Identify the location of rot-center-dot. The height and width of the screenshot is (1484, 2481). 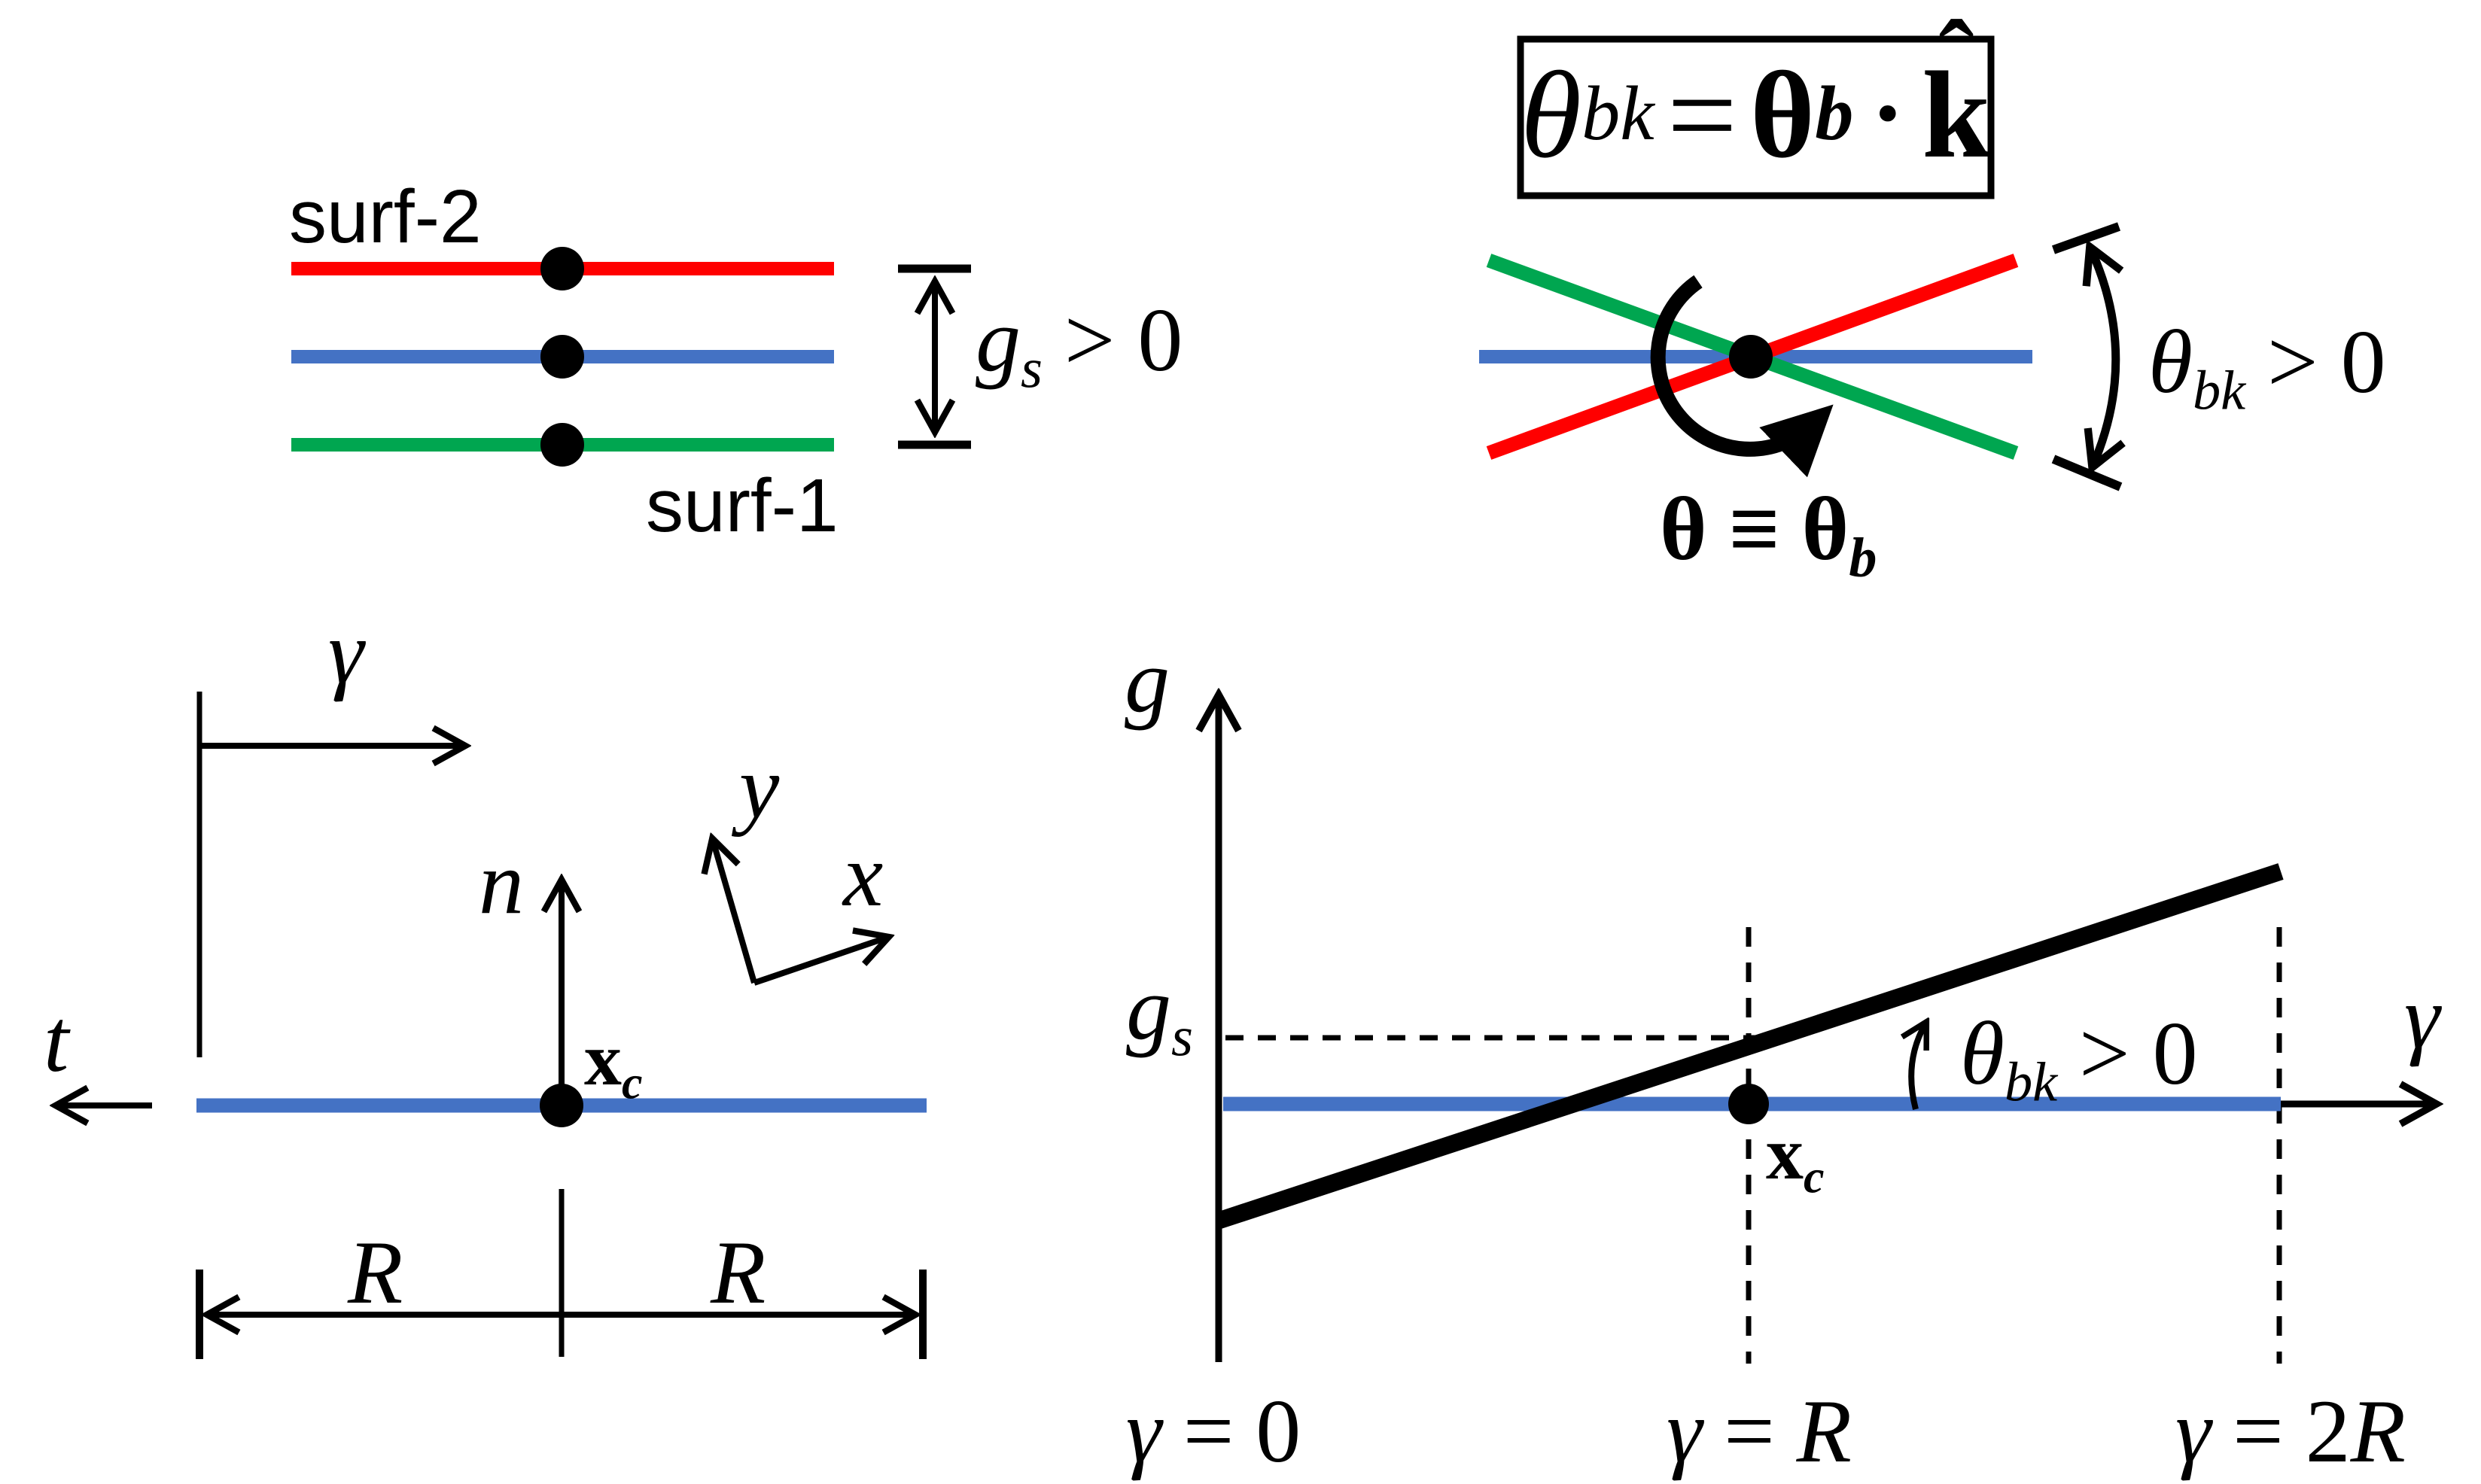
(1751, 357).